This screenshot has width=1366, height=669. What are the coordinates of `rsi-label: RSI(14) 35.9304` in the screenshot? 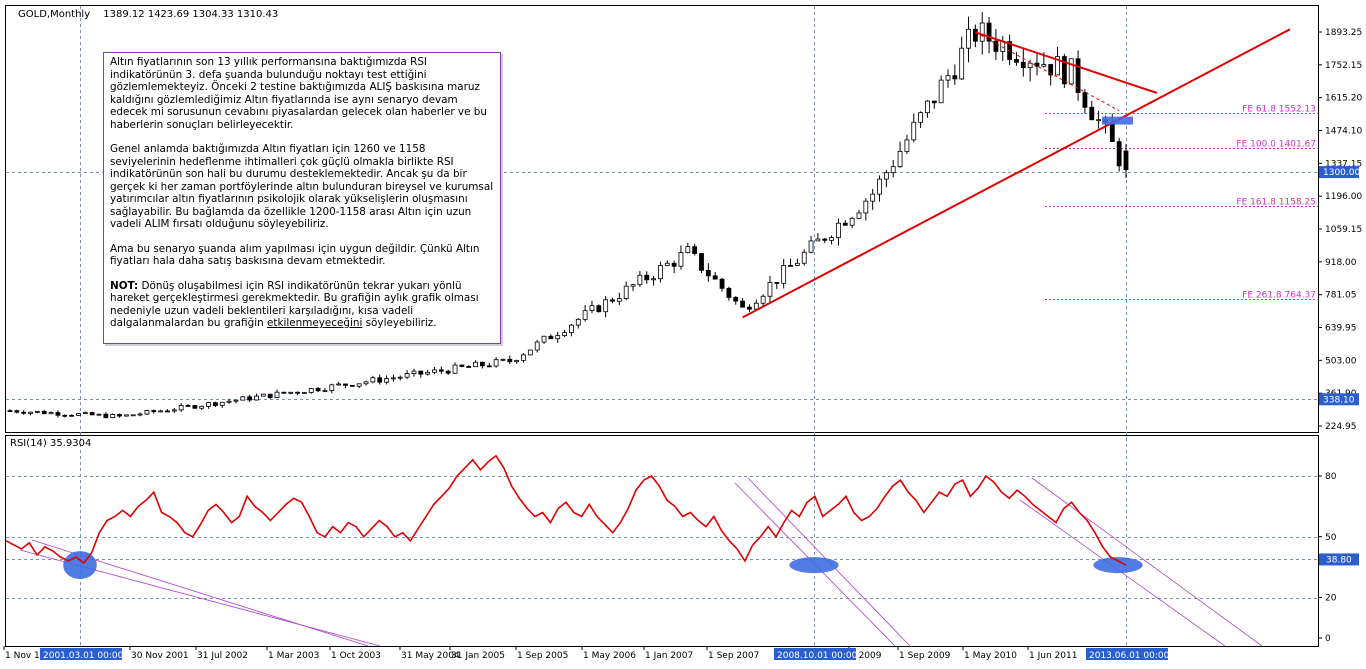 It's located at (50, 443).